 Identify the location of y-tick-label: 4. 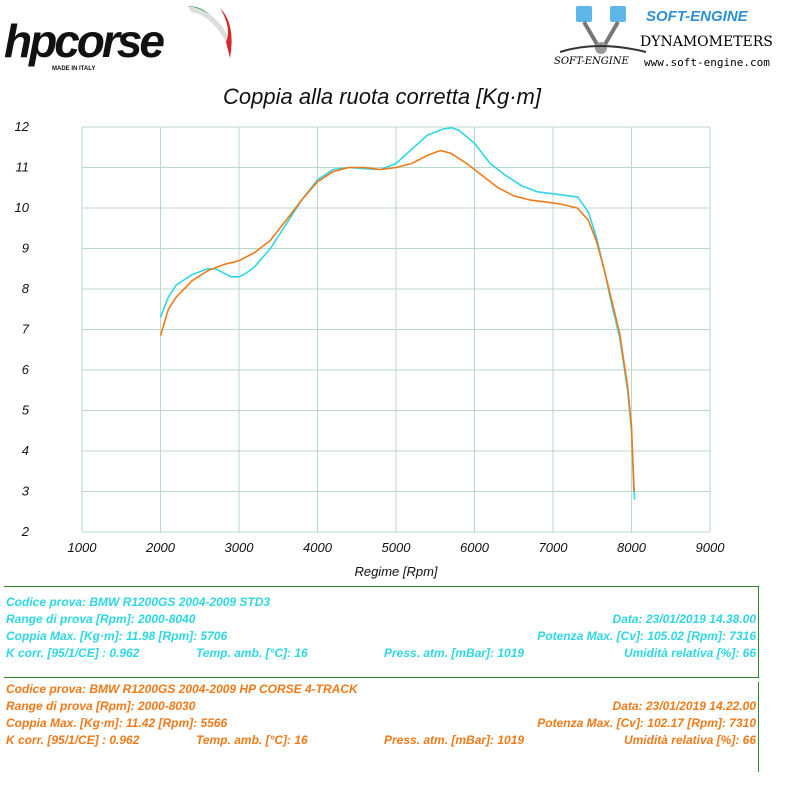
(25, 450).